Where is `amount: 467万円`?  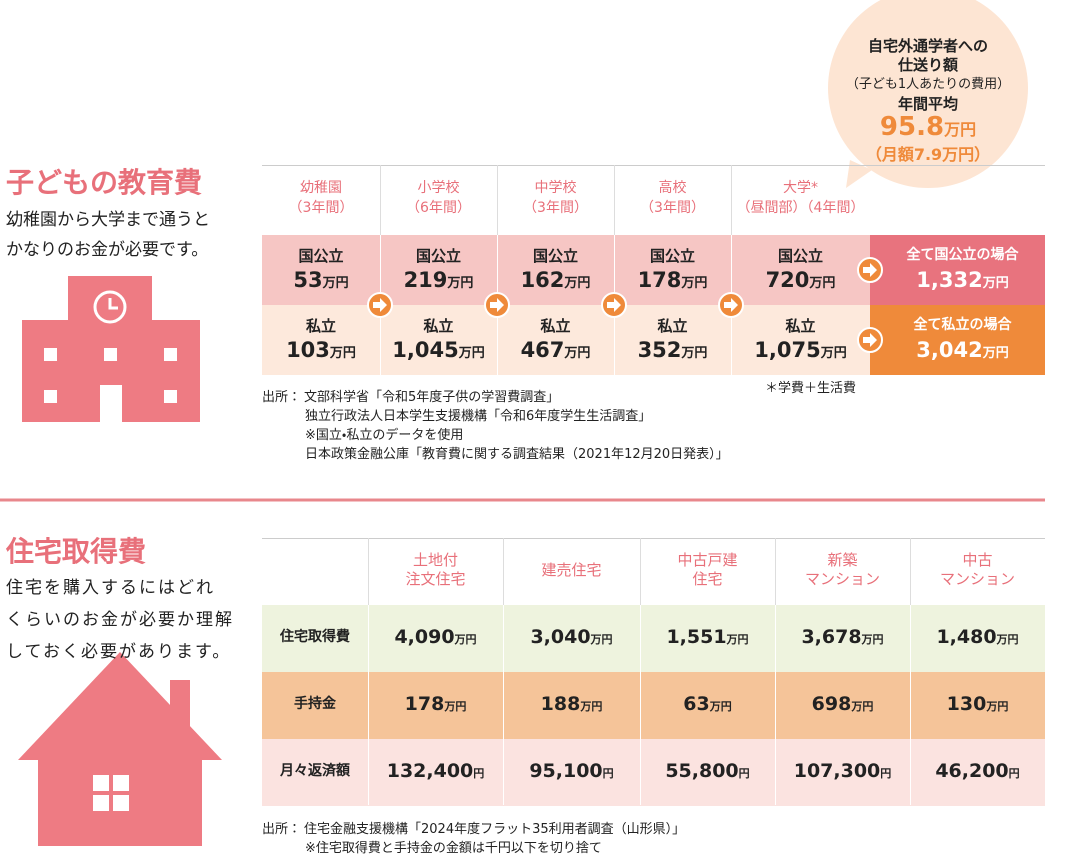 amount: 467万円 is located at coordinates (555, 350).